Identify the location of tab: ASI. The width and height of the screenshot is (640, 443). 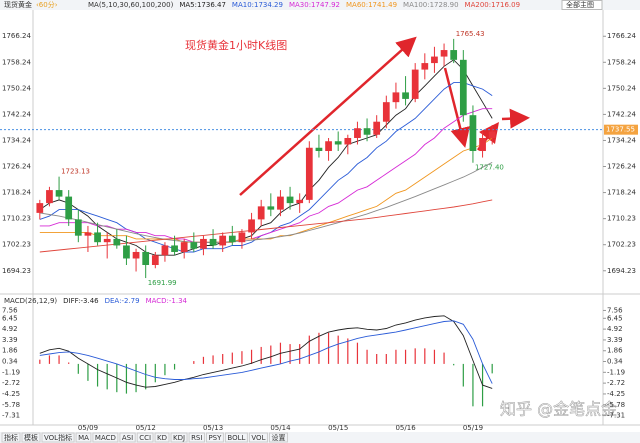
(127, 438).